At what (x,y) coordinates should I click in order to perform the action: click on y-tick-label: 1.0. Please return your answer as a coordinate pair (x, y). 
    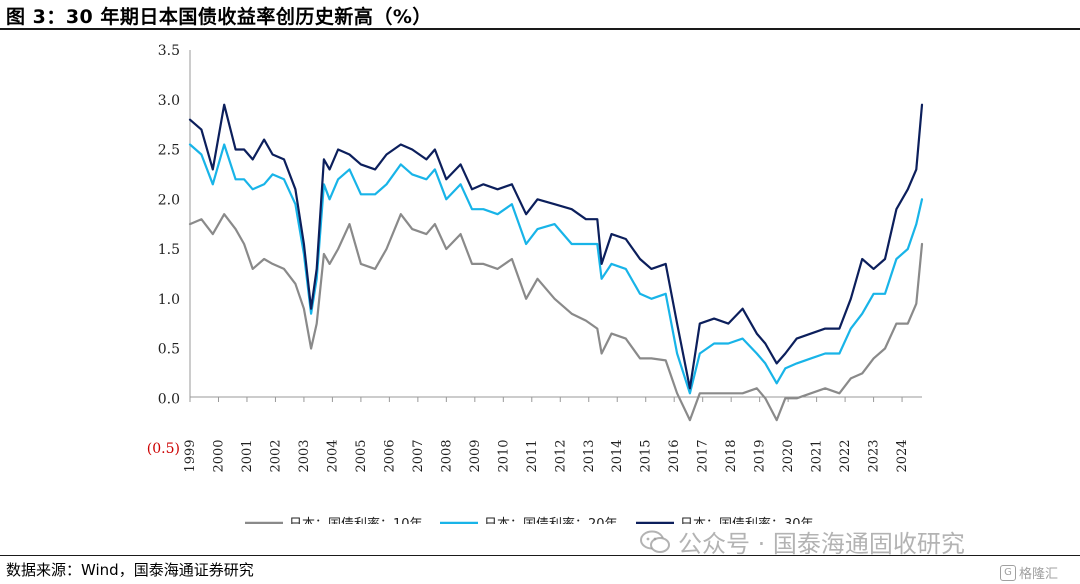
    Looking at the image, I should click on (169, 300).